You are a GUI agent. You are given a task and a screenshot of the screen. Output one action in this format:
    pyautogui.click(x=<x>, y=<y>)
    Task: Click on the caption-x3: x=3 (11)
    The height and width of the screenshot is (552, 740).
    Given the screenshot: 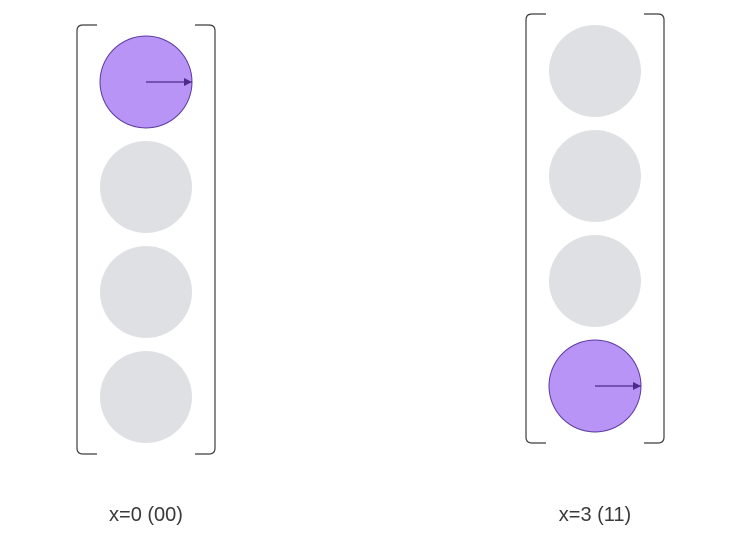 What is the action you would take?
    pyautogui.click(x=595, y=515)
    